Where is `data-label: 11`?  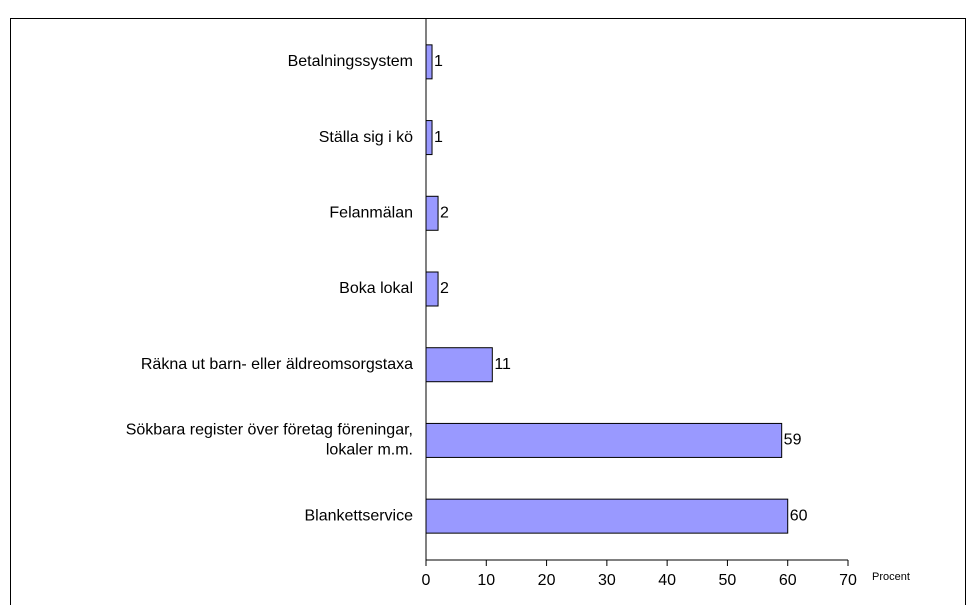
data-label: 11 is located at coordinates (502, 364).